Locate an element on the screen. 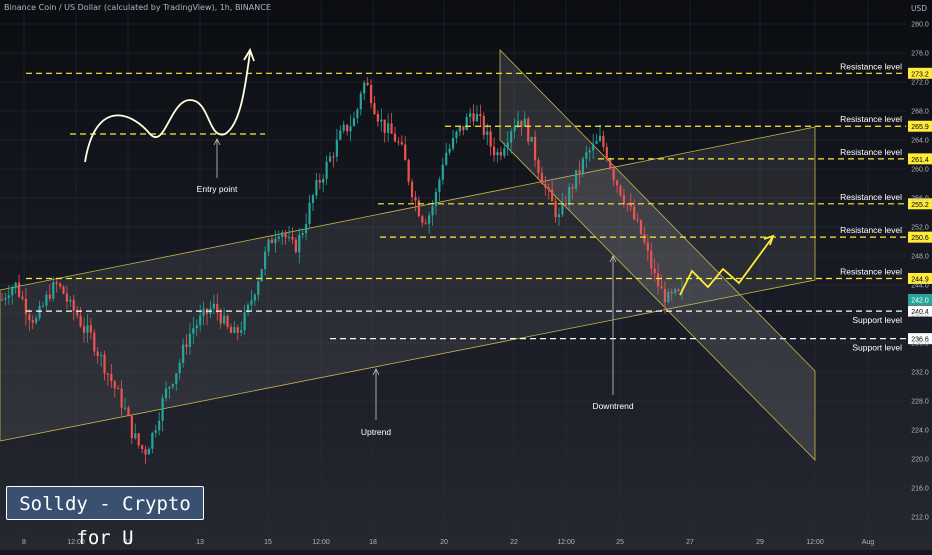  y-tick-label: 272.0 is located at coordinates (920, 83).